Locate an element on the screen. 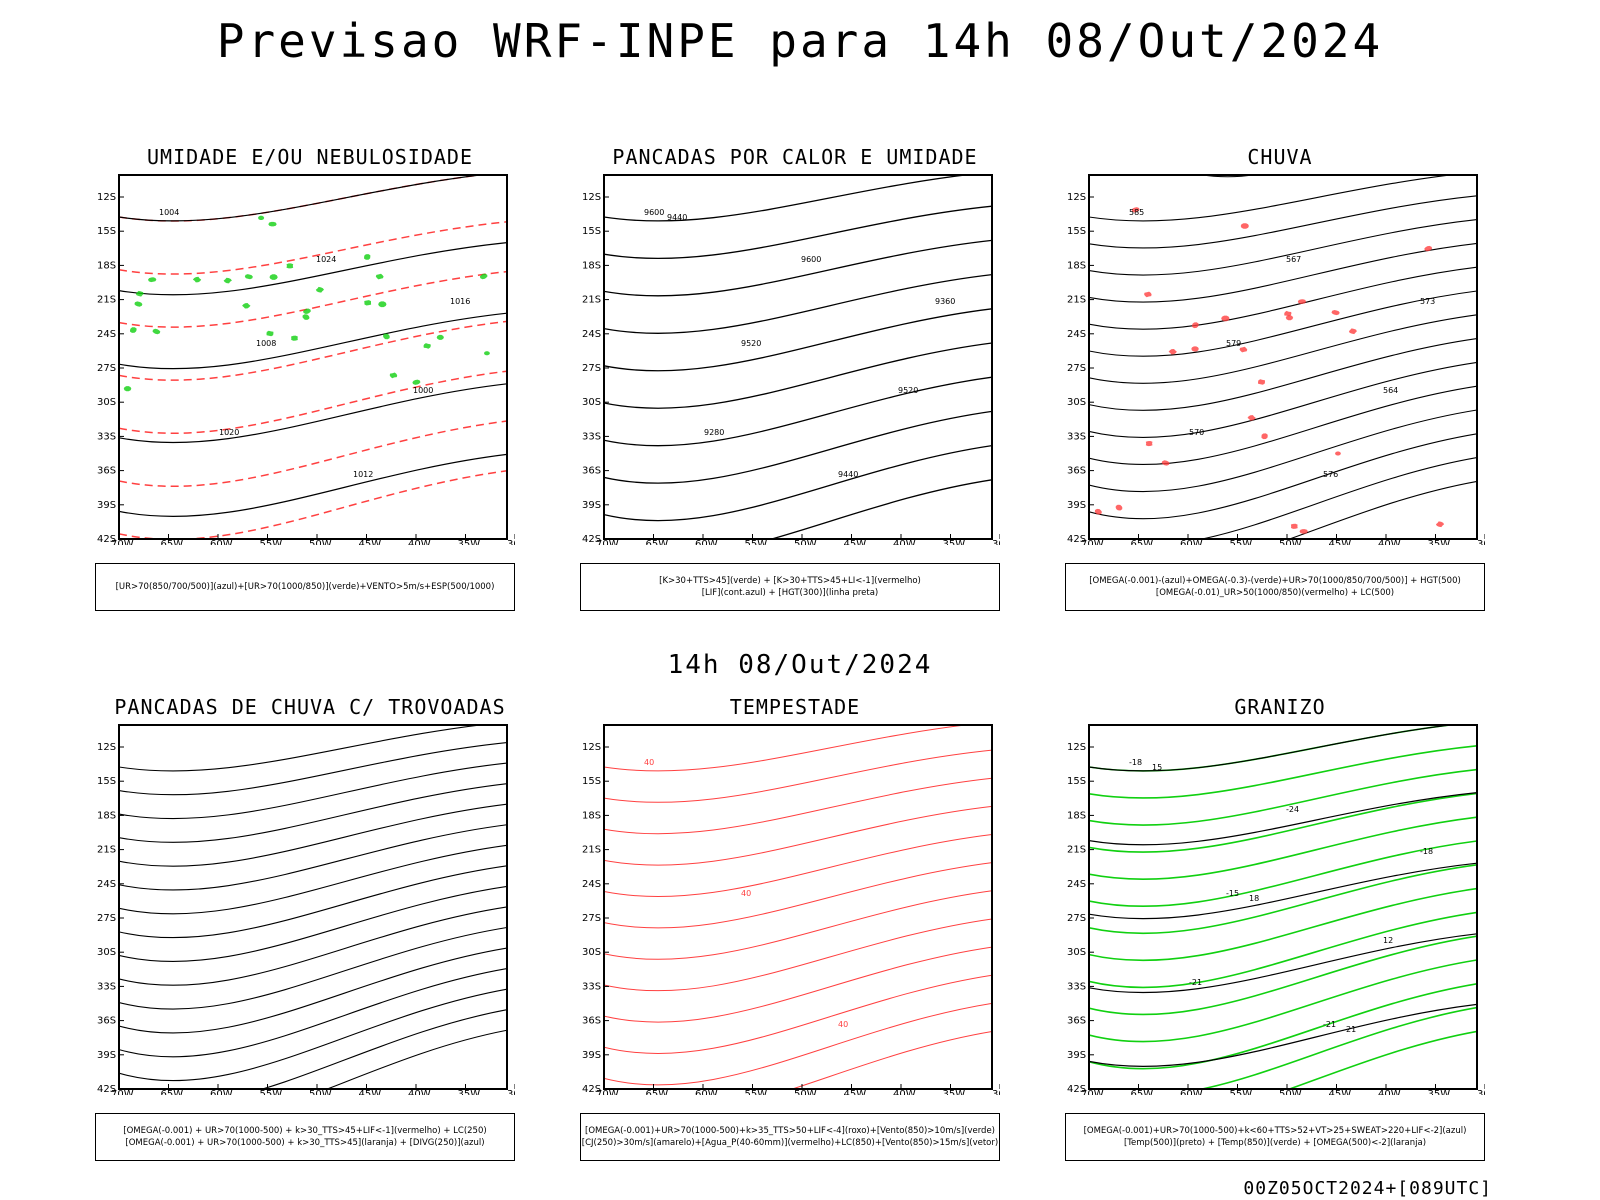  forecast-time-label: 14h 08/Out/2024 is located at coordinates (800, 665).